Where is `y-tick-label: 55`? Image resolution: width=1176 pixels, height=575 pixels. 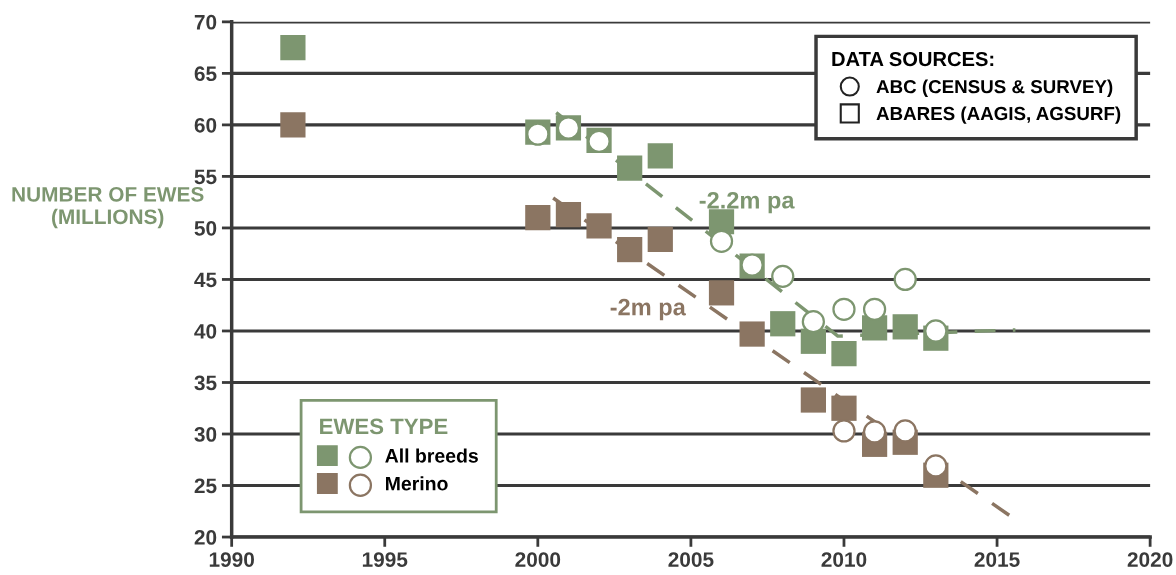 y-tick-label: 55 is located at coordinates (205, 177).